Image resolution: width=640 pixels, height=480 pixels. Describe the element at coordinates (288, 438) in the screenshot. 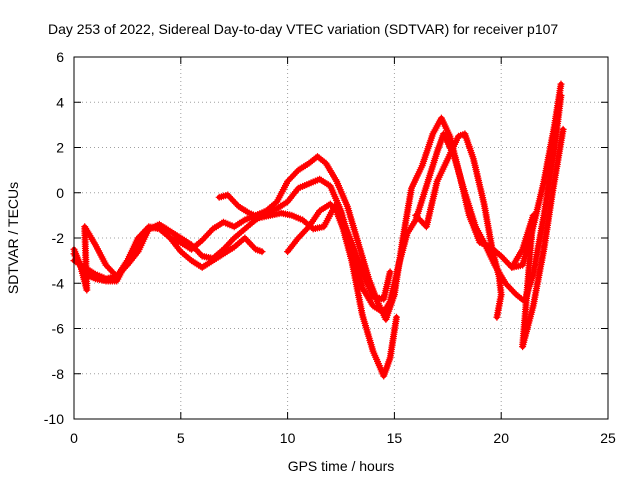

I see `x-tick-label: 10` at that location.